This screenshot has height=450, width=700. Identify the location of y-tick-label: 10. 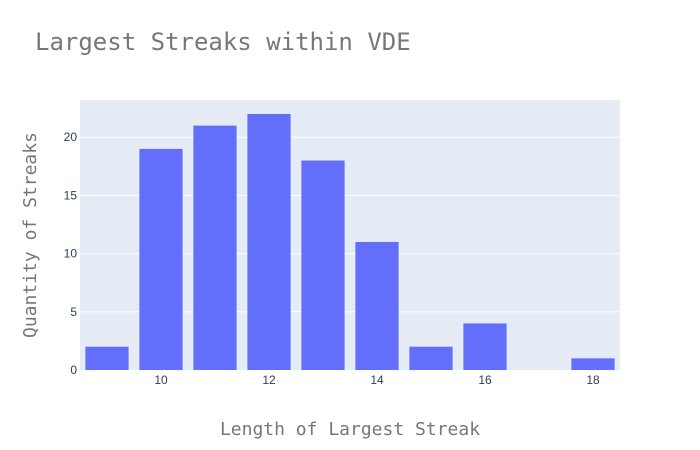
(71, 254).